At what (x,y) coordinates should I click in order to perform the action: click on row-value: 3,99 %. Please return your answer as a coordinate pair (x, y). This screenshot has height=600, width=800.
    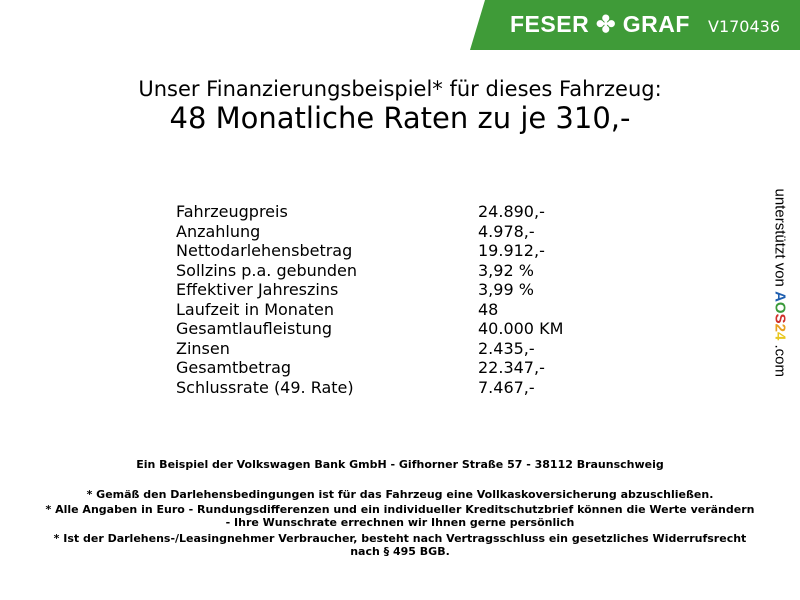
    Looking at the image, I should click on (506, 289).